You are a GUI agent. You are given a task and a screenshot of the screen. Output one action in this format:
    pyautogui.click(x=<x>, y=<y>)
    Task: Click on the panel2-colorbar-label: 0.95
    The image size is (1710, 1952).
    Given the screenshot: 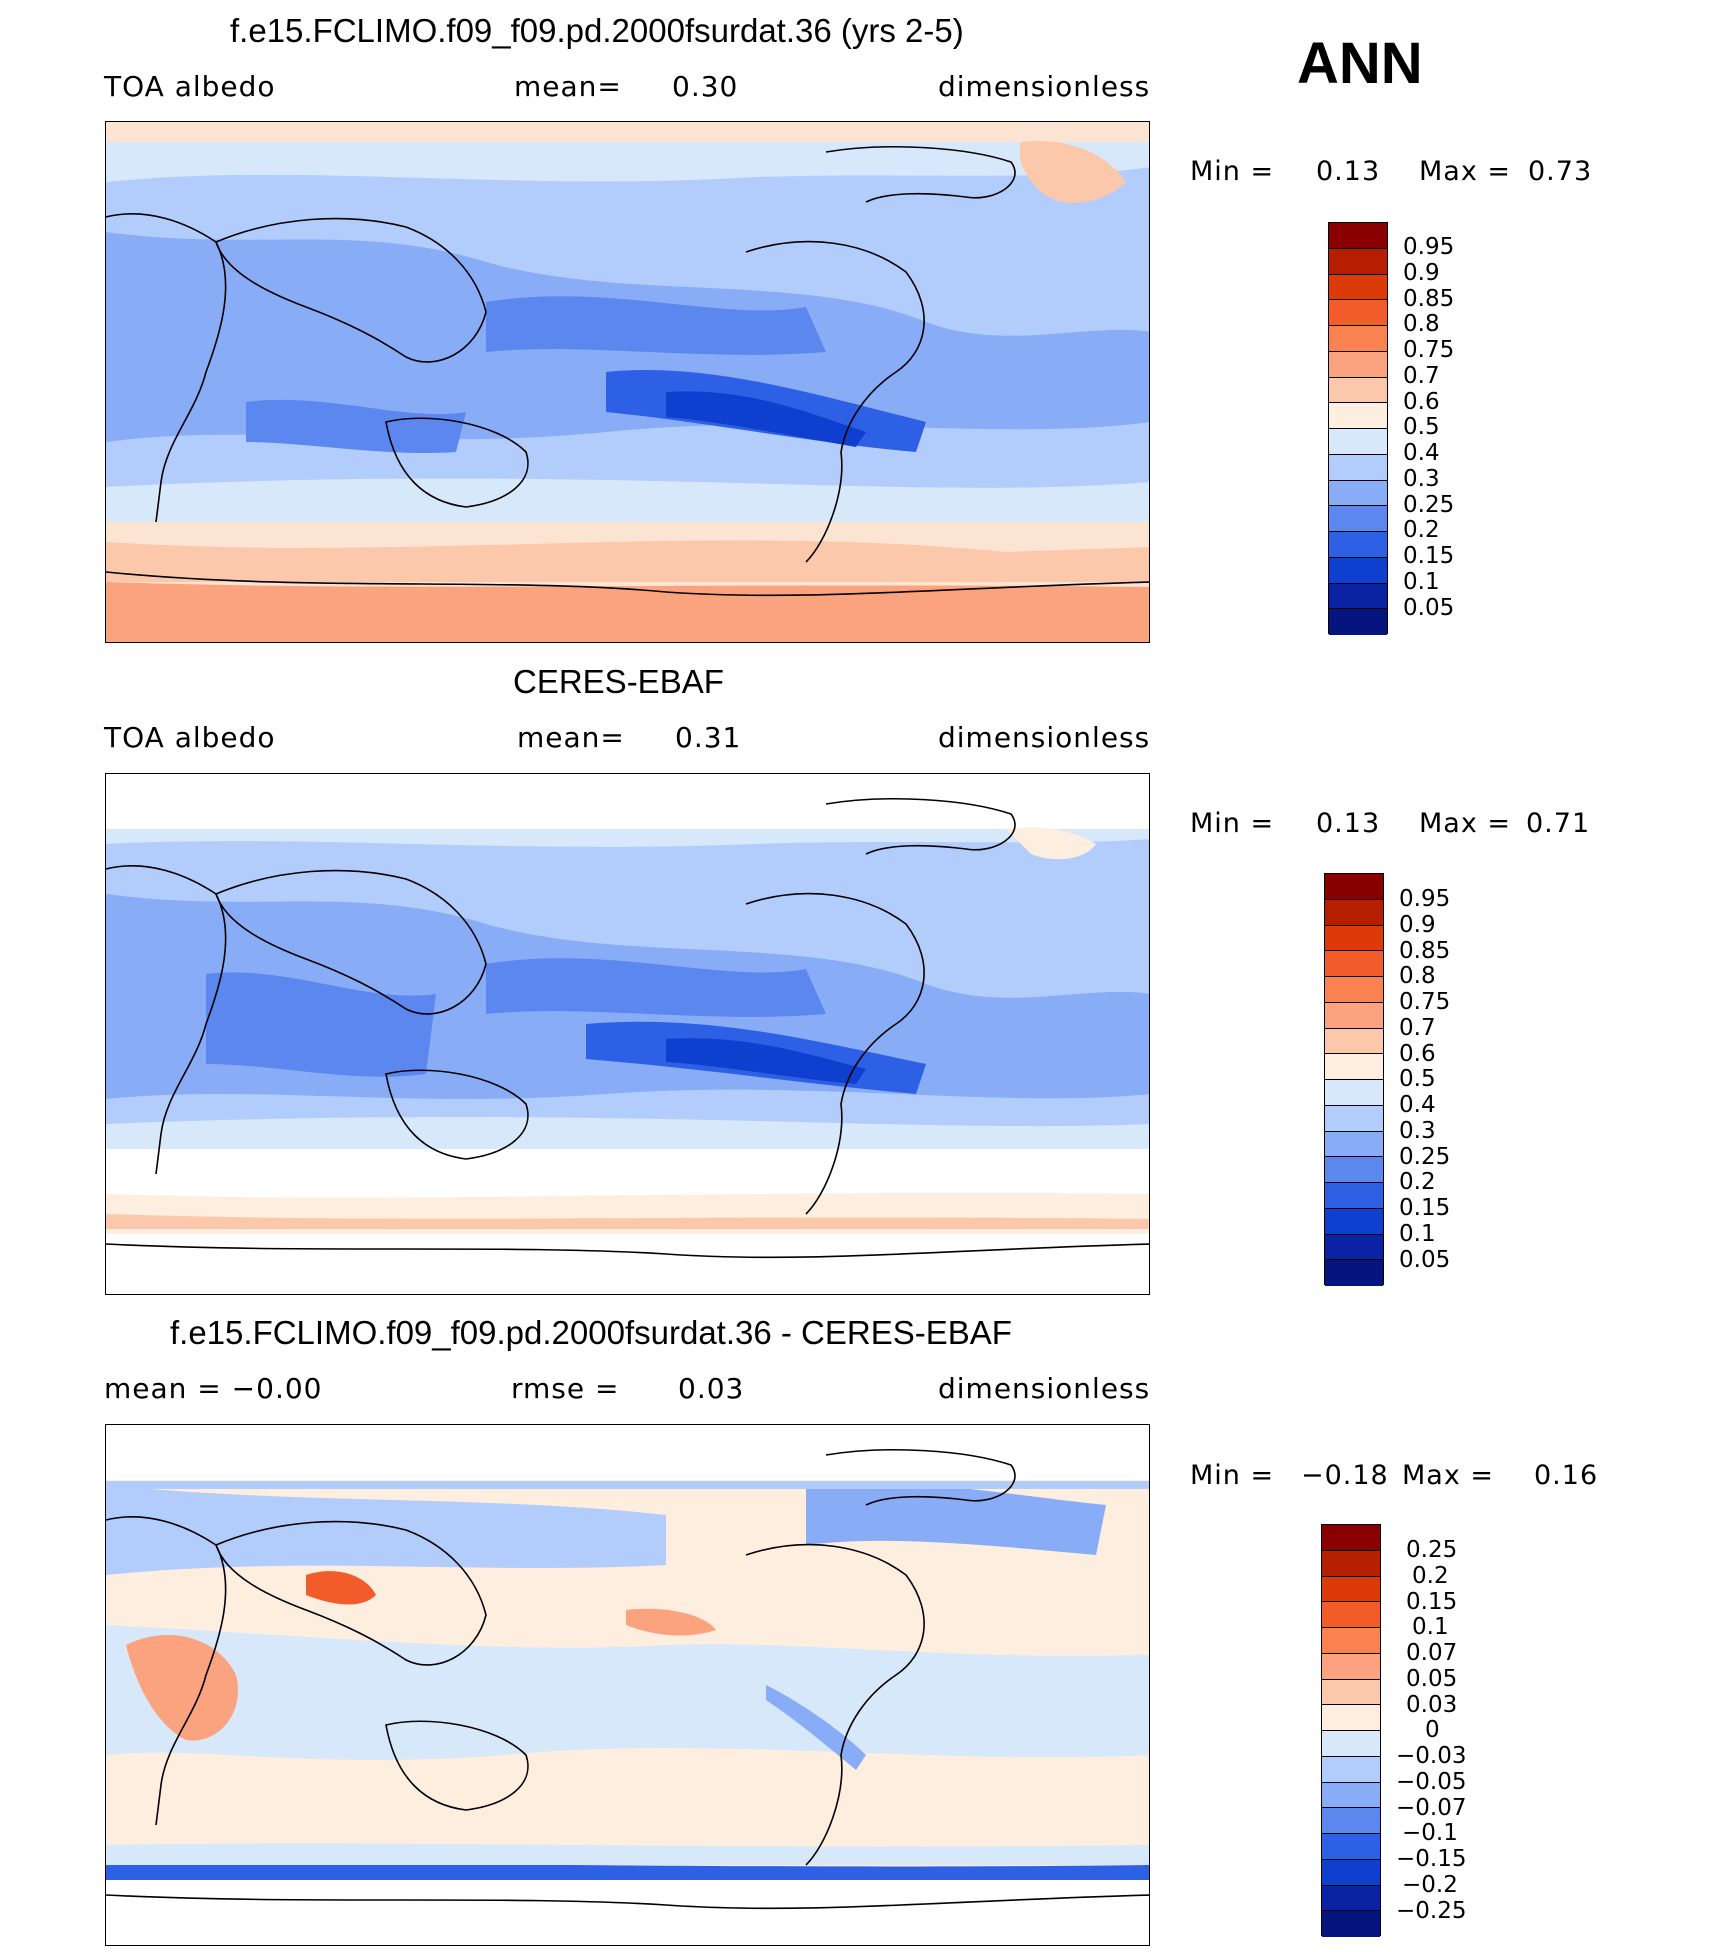 What is the action you would take?
    pyautogui.click(x=1425, y=899)
    